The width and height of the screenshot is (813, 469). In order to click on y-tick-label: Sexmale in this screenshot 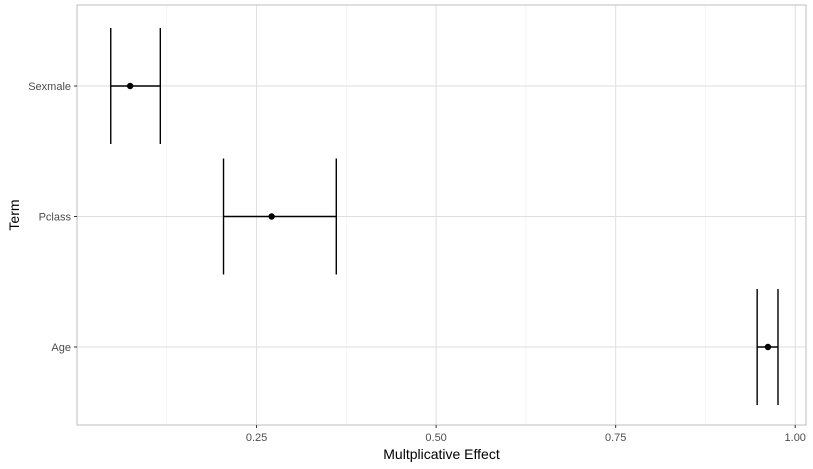, I will do `click(49, 87)`.